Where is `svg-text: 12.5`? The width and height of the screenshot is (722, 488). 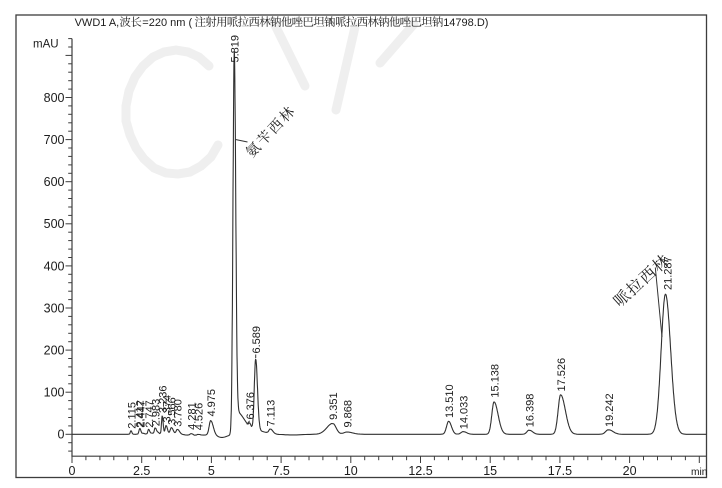 svg-text: 12.5 is located at coordinates (420, 471).